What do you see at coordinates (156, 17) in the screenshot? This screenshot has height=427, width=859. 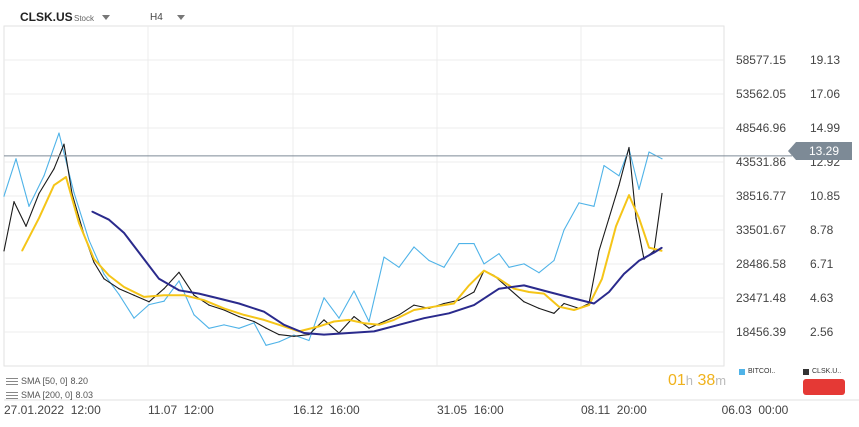 I see `interval-label: H4` at bounding box center [156, 17].